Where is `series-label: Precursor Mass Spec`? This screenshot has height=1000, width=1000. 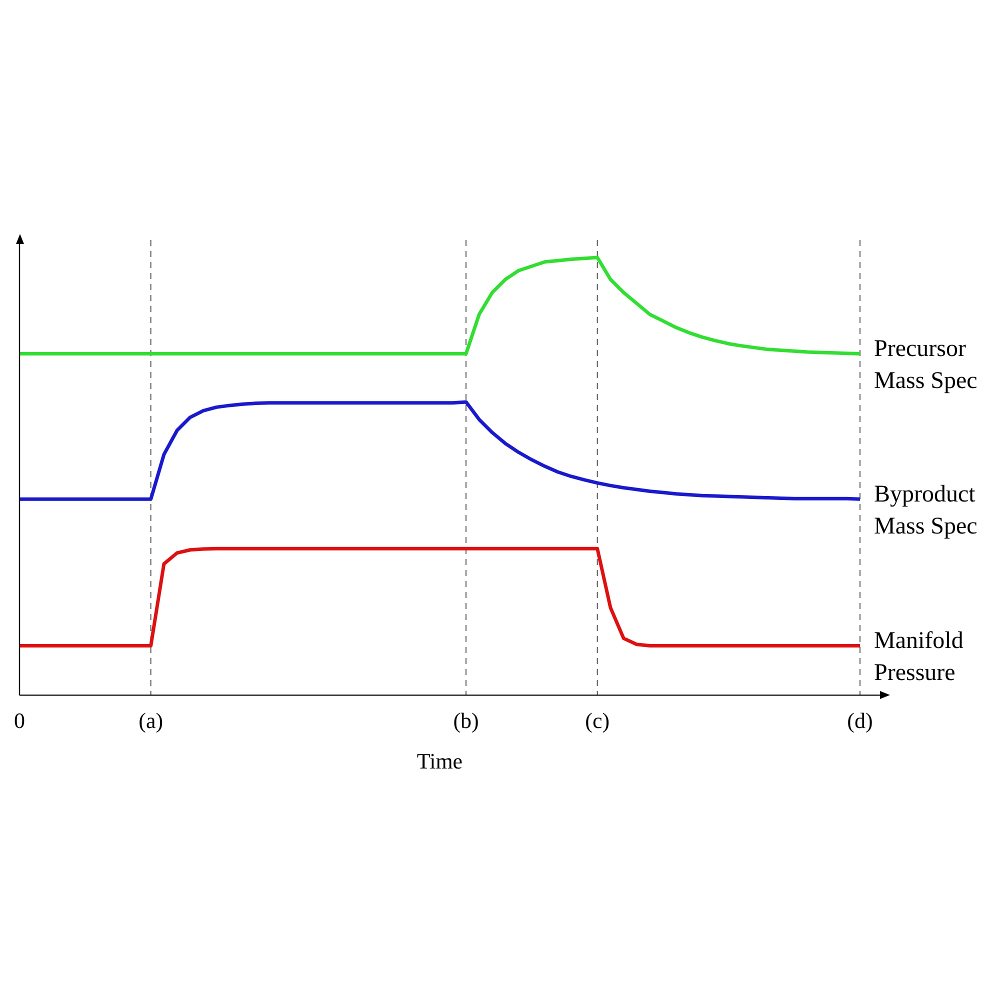
series-label: Precursor Mass Spec is located at coordinates (926, 365).